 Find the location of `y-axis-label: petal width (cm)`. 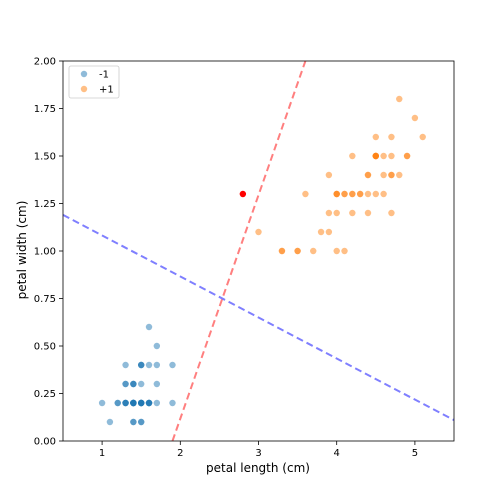

y-axis-label: petal width (cm) is located at coordinates (22, 250).